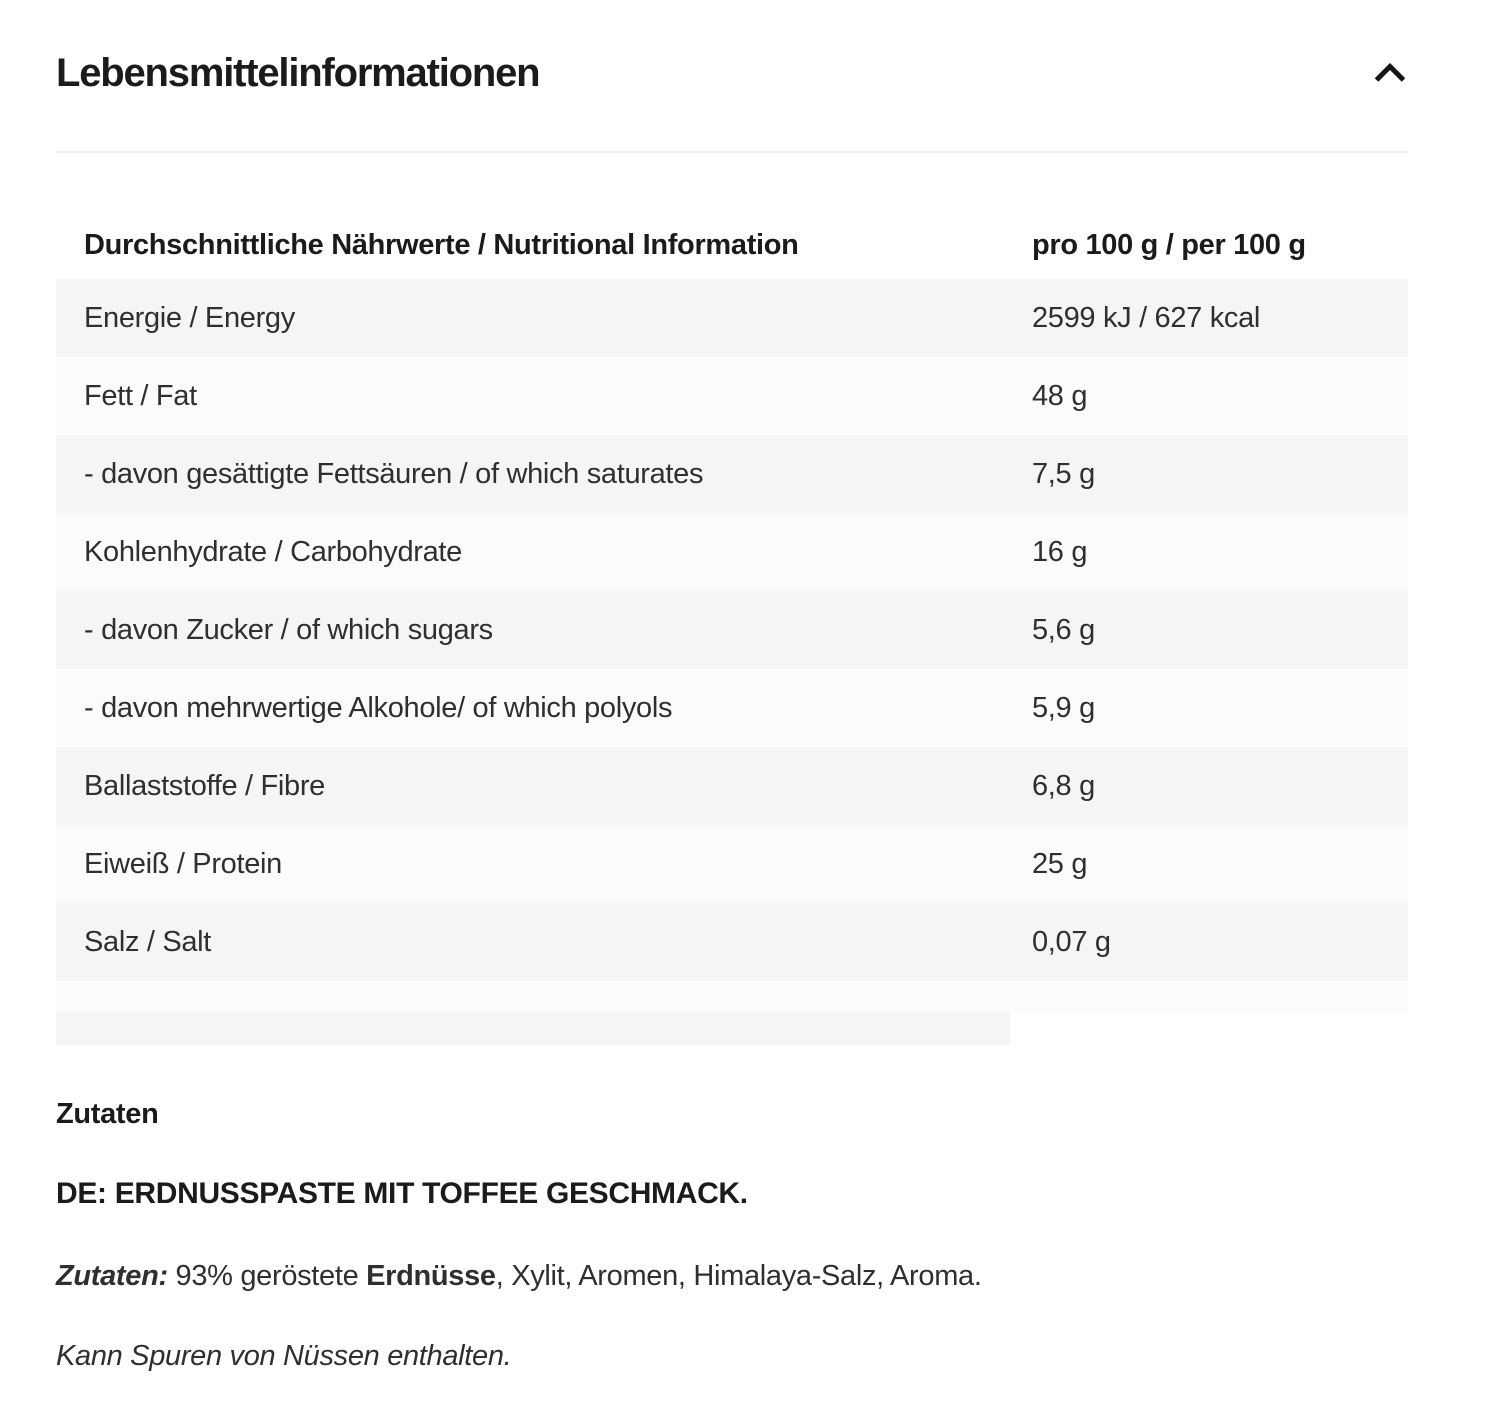  I want to click on ingredients-list-text: 93% geröstete, so click(267, 1276).